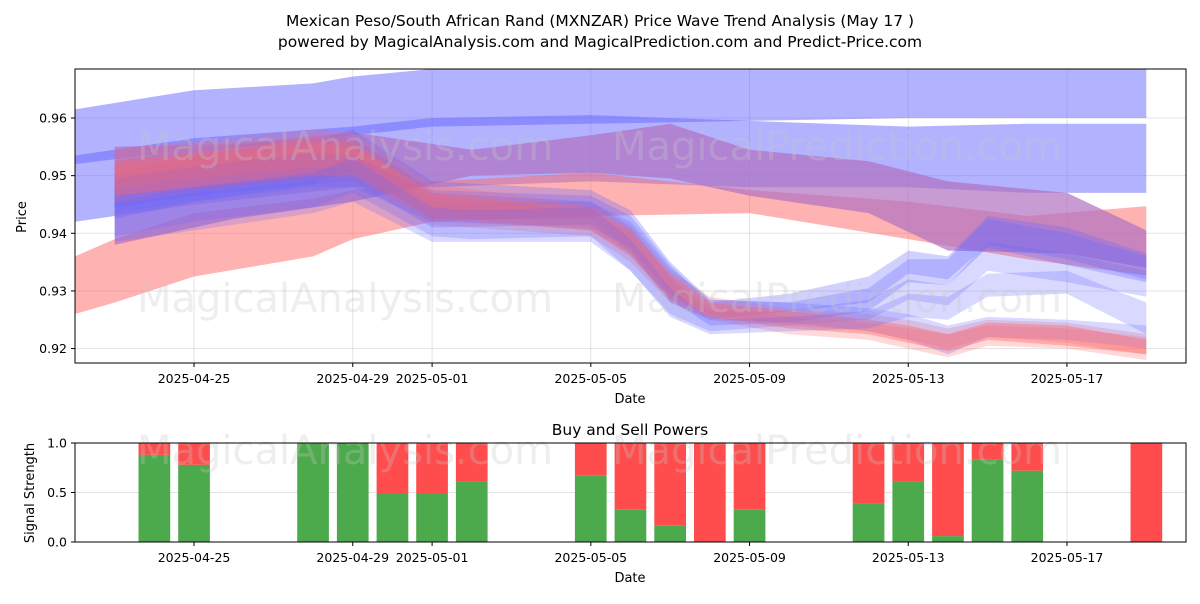 Image resolution: width=1200 pixels, height=604 pixels. Describe the element at coordinates (53, 290) in the screenshot. I see `price-y-tick-label: 0.93` at that location.